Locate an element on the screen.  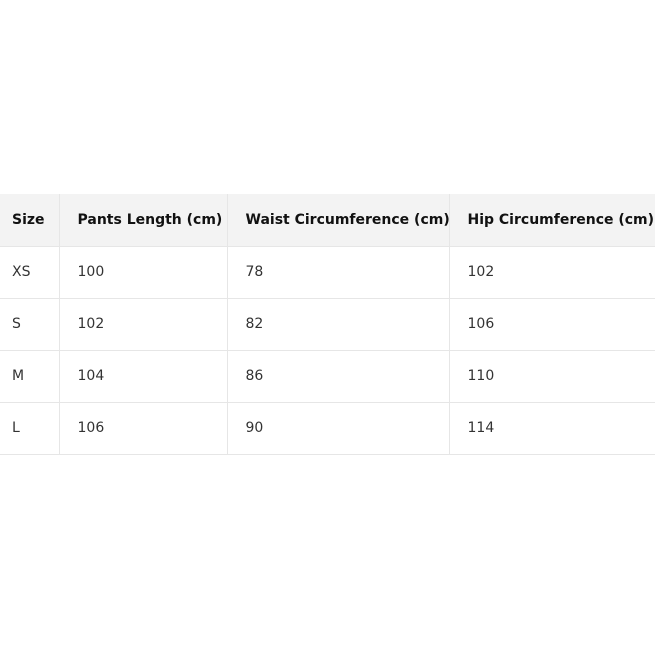
table-row: M 104 86 110 is located at coordinates (327, 376).